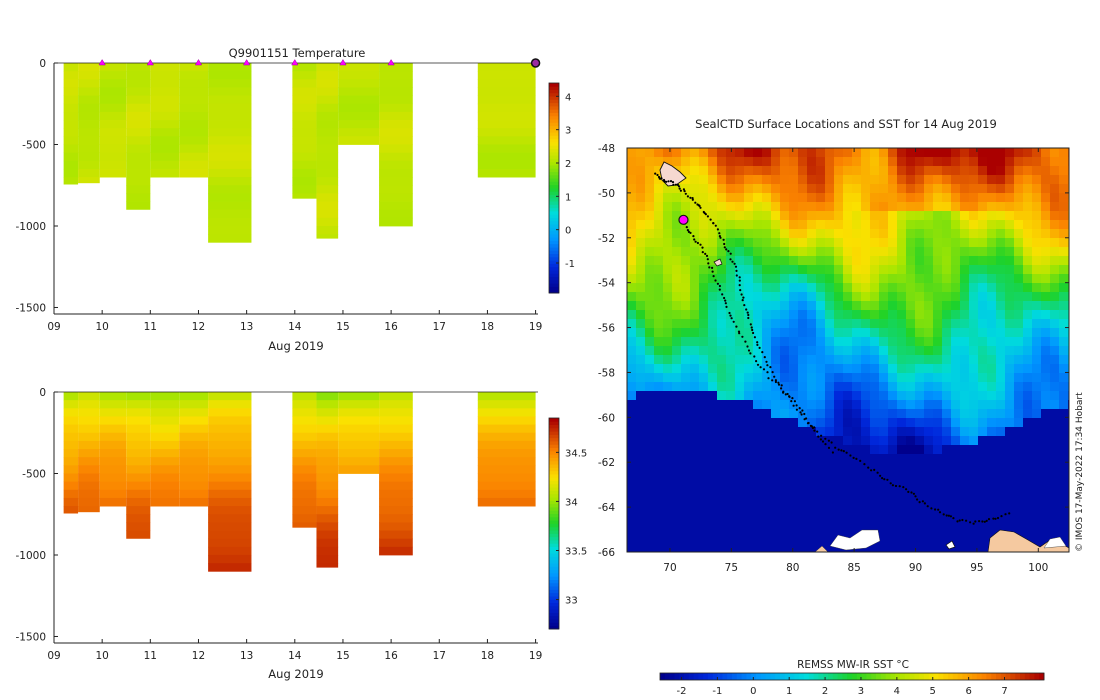 The image size is (1100, 700). I want to click on temperature-heatmap-cells, so click(299, 153).